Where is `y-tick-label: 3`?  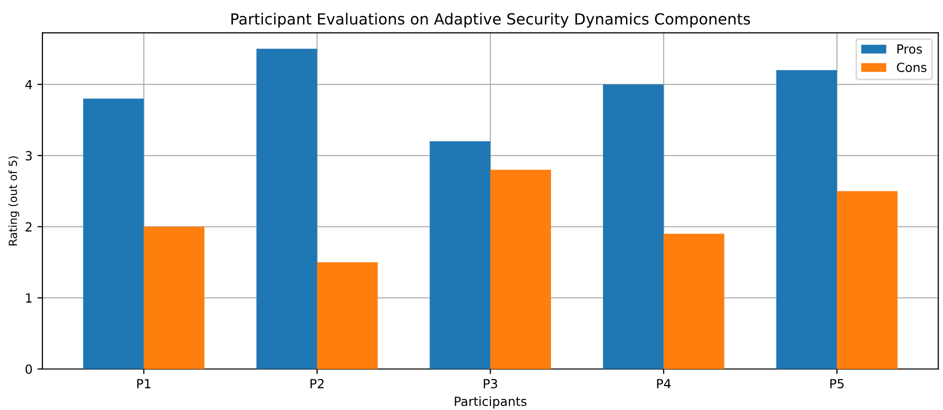 y-tick-label: 3 is located at coordinates (29, 155).